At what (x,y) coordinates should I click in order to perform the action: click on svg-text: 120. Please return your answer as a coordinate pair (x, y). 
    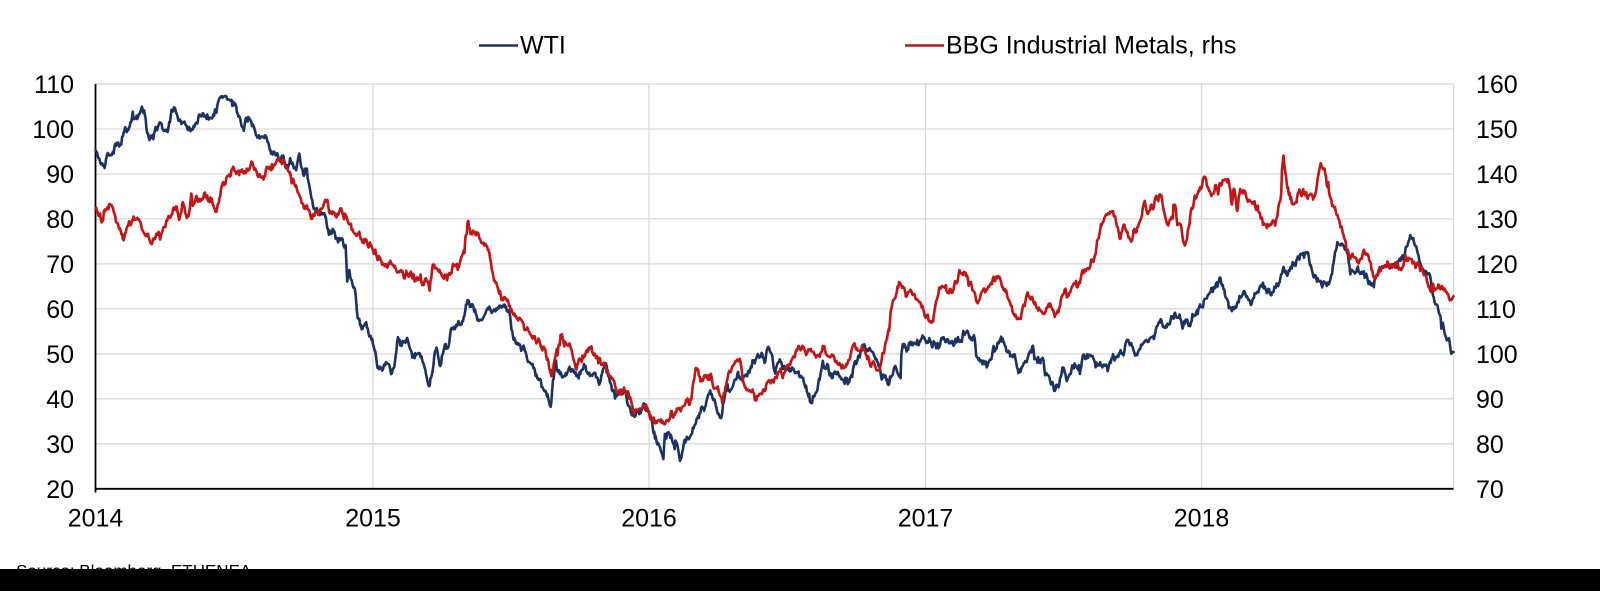
    Looking at the image, I should click on (1497, 265).